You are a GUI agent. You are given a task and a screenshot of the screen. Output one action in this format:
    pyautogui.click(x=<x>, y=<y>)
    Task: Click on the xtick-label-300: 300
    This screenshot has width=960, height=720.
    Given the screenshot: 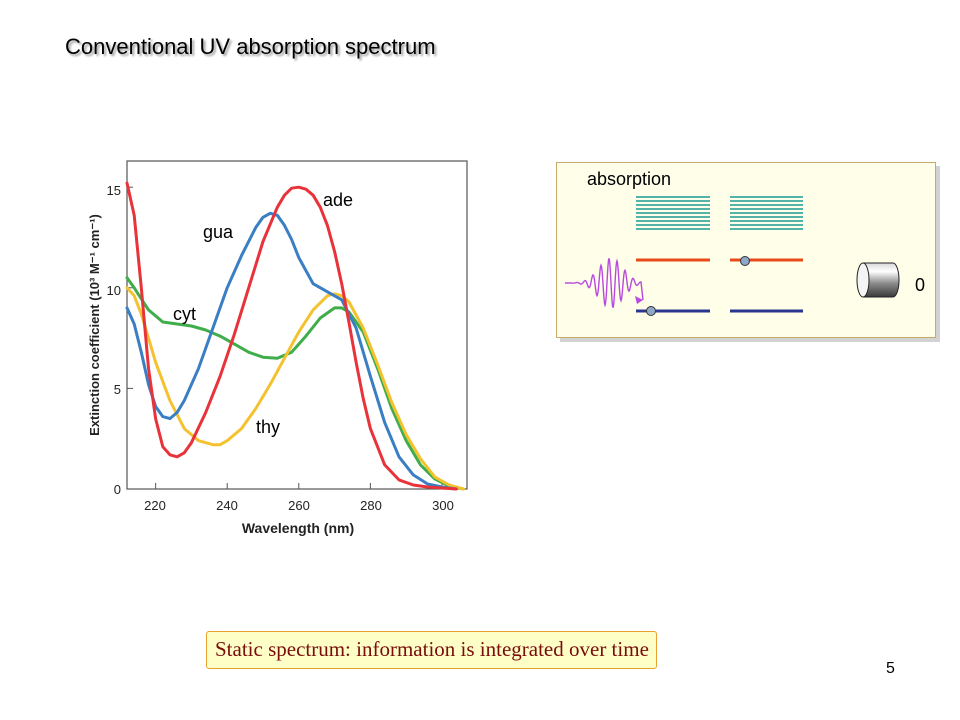 What is the action you would take?
    pyautogui.click(x=443, y=505)
    